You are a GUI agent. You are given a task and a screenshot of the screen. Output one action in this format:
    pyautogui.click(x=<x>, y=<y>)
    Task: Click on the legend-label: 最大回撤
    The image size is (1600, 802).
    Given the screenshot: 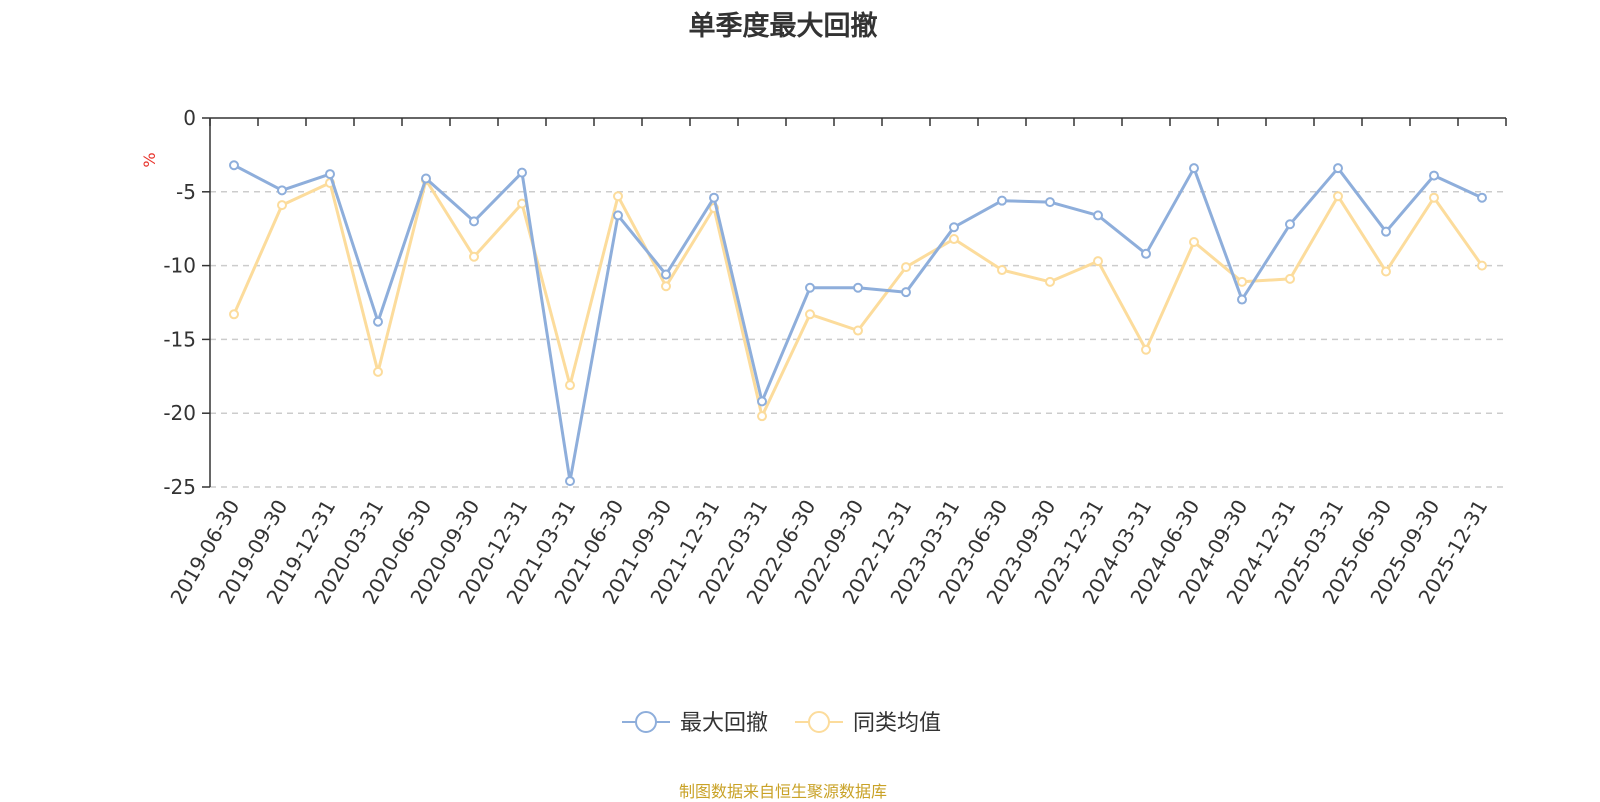 What is the action you would take?
    pyautogui.click(x=724, y=723)
    